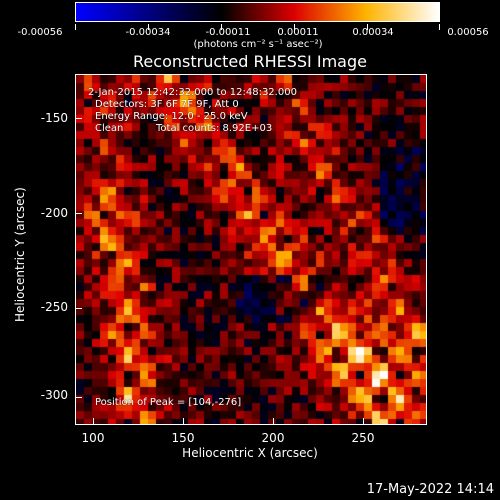  I want to click on y-axis-label: Heliocentric Y (arcsec), so click(20, 254).